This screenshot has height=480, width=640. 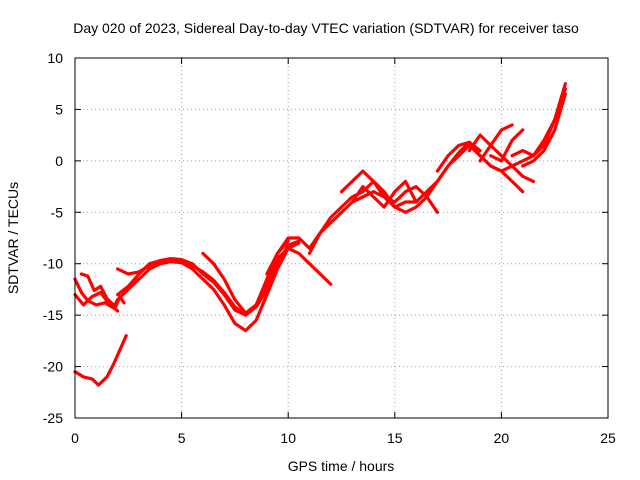 What do you see at coordinates (182, 438) in the screenshot?
I see `x-tick-label: 5` at bounding box center [182, 438].